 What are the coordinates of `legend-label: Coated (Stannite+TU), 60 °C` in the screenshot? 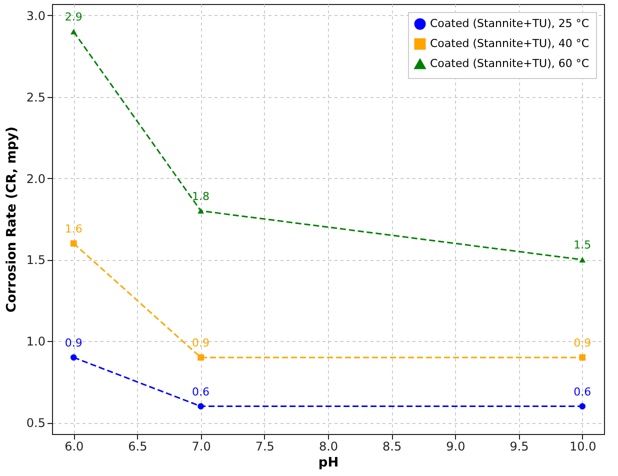 It's located at (510, 63).